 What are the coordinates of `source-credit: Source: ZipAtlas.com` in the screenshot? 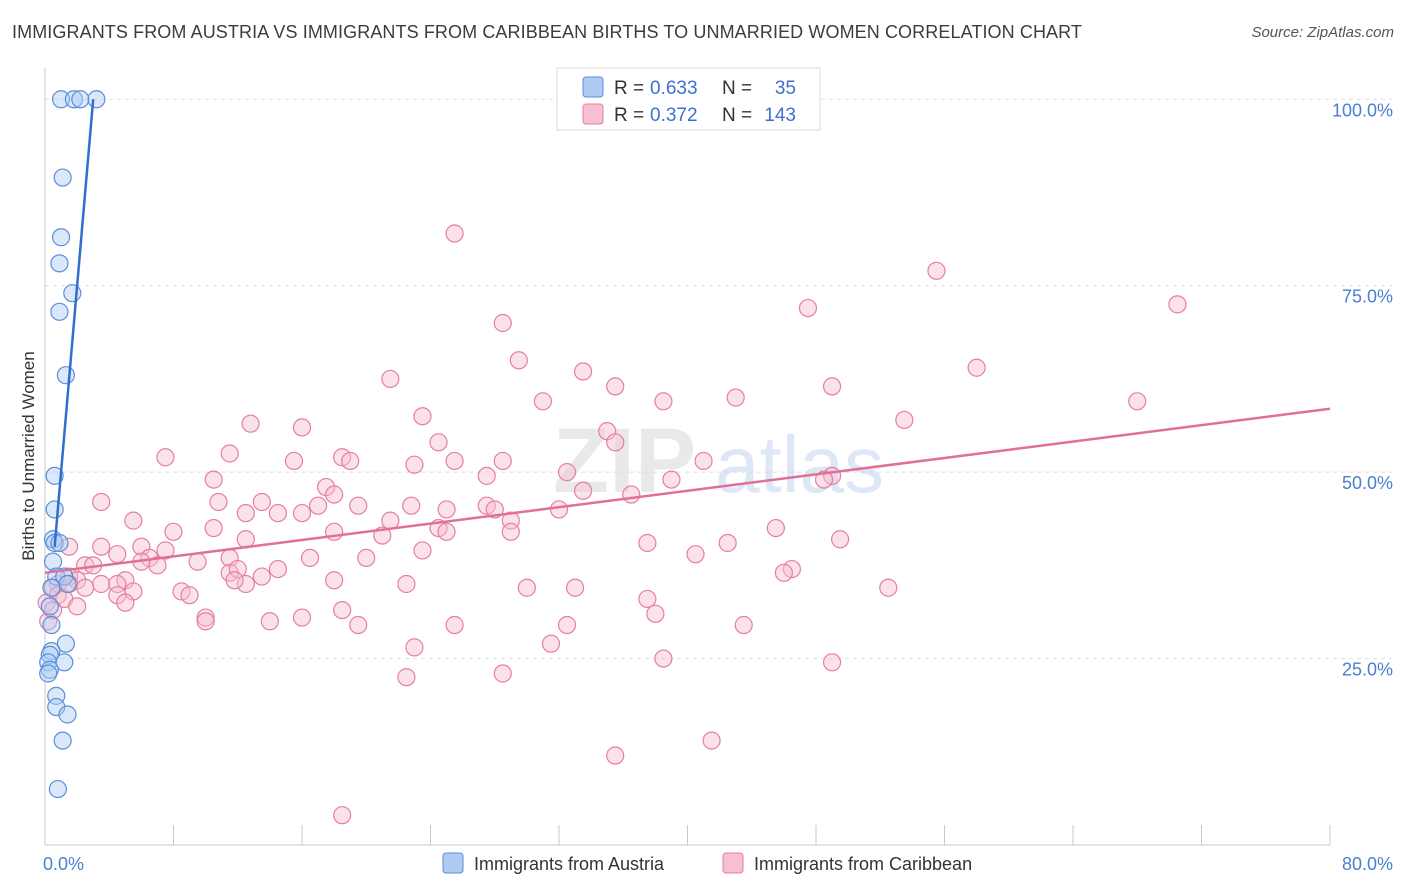 It's located at (1322, 32).